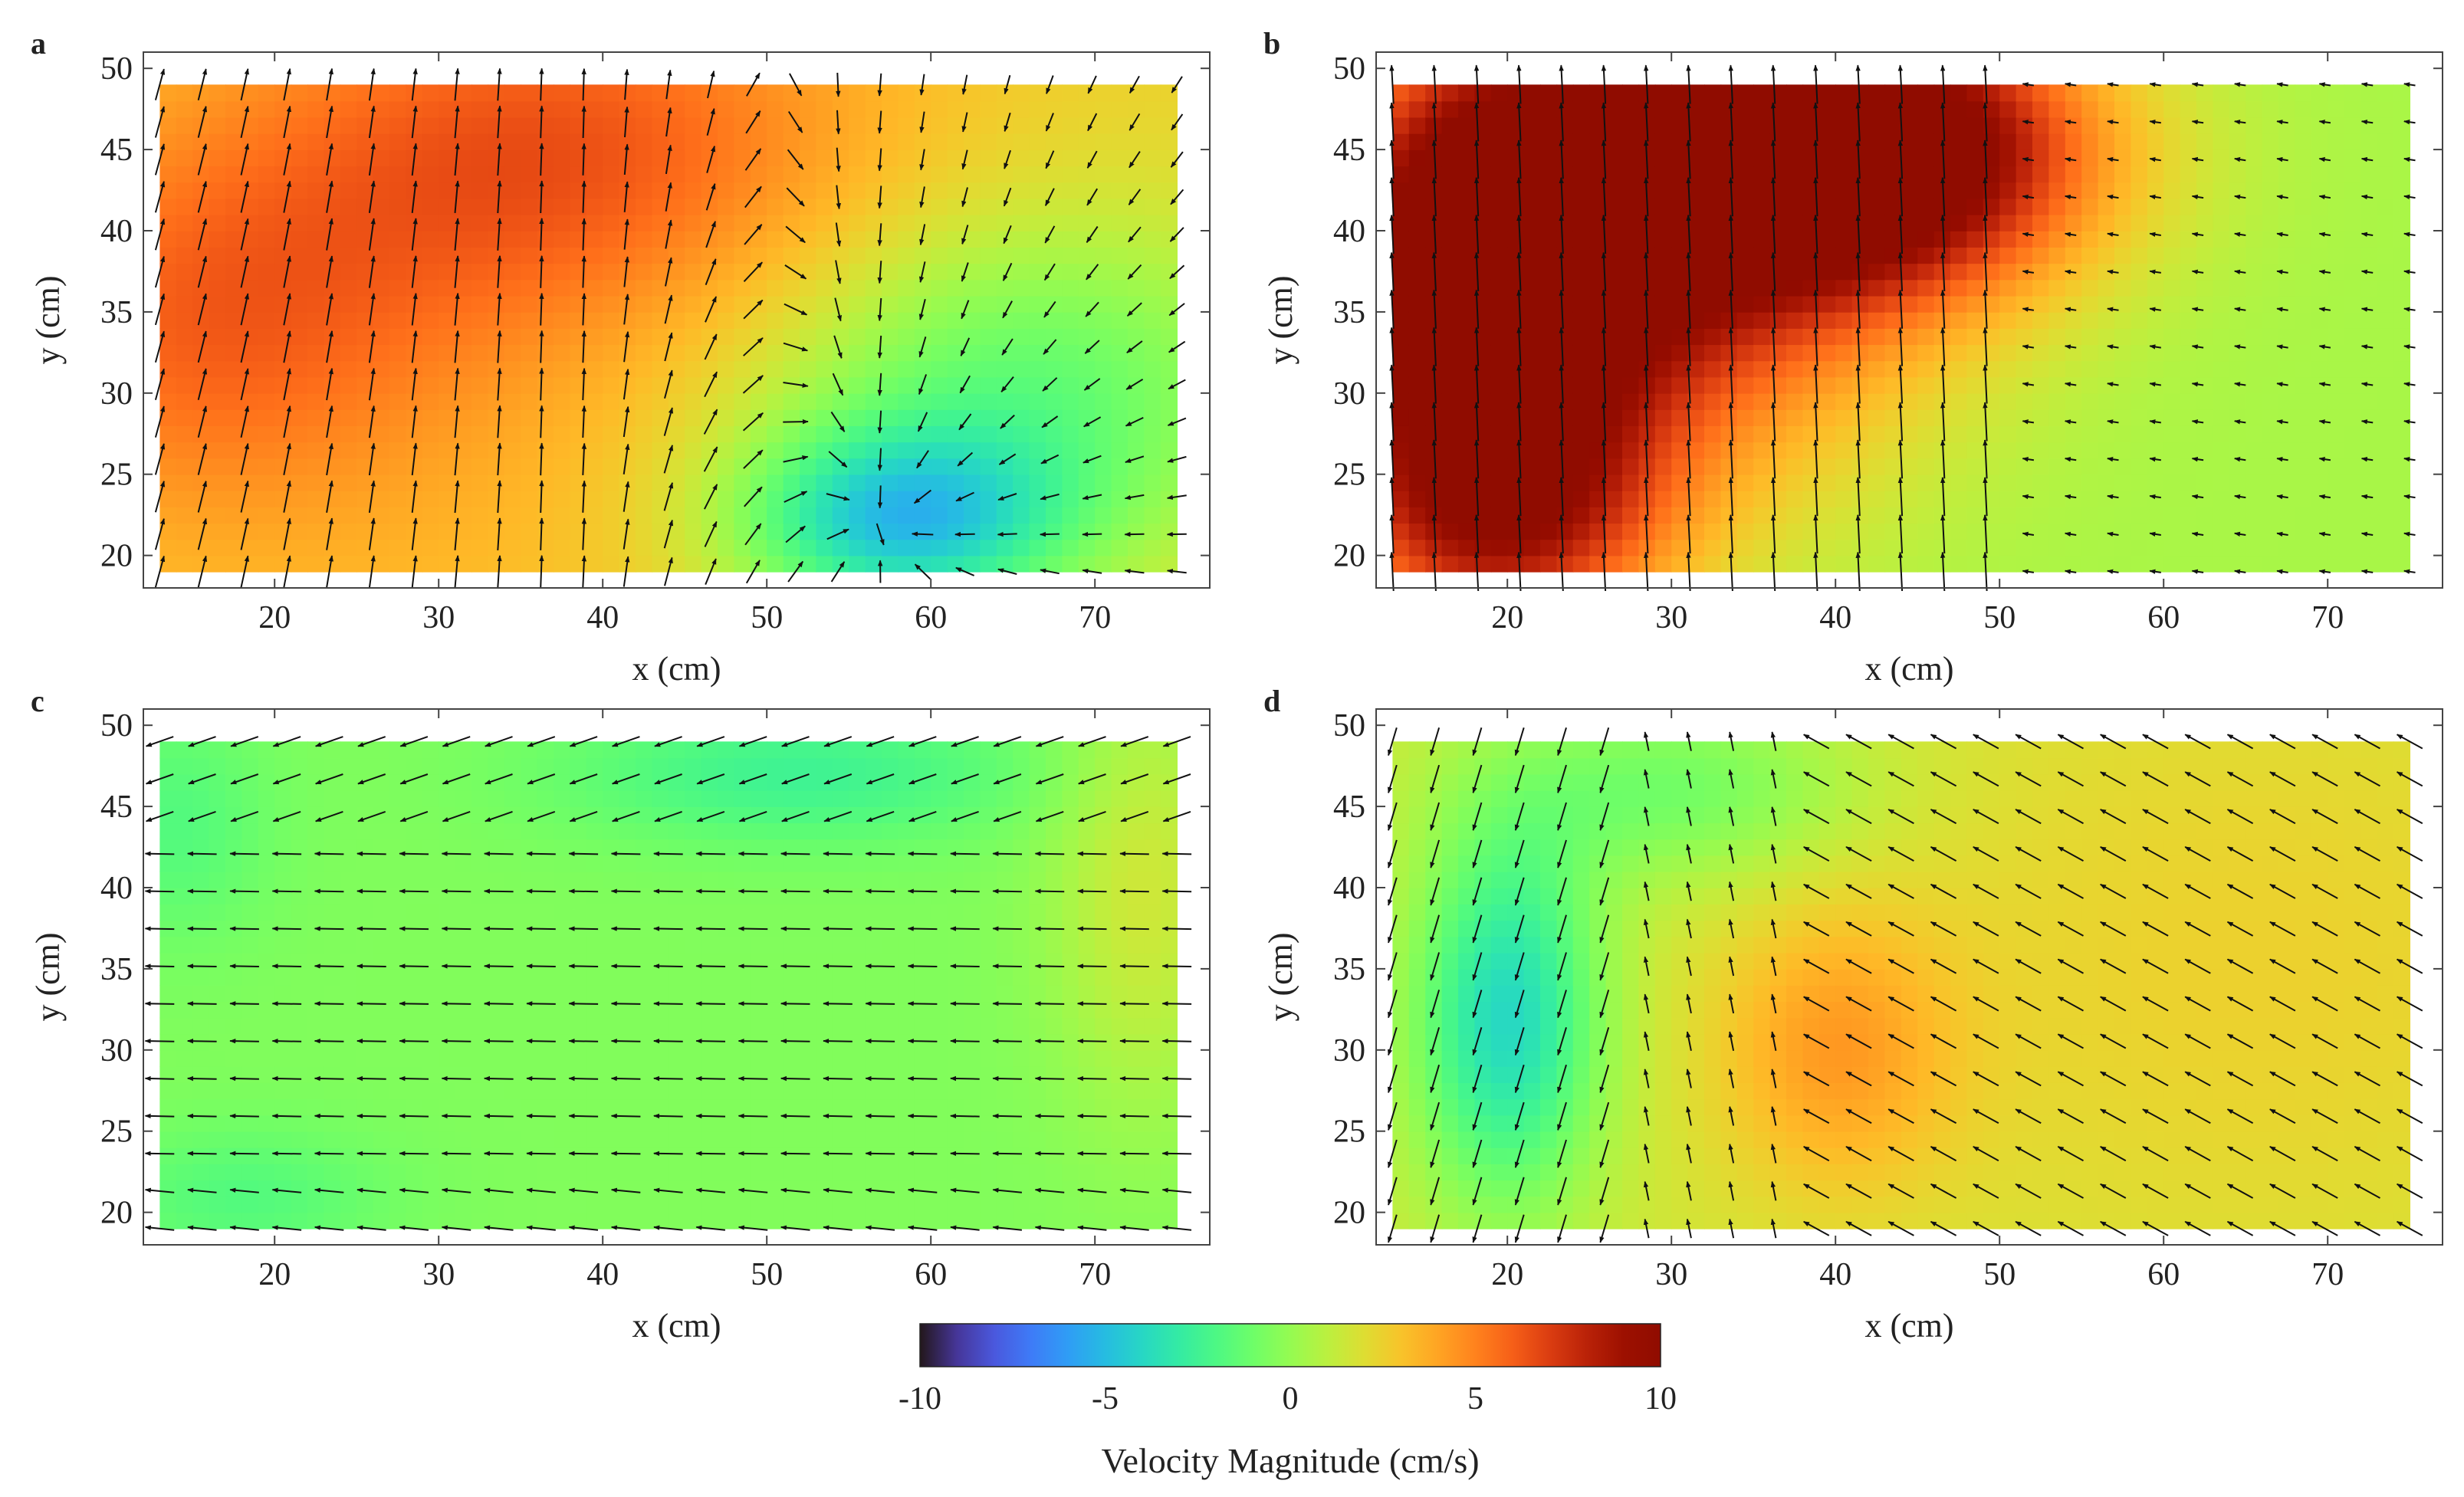 Image resolution: width=2464 pixels, height=1497 pixels. What do you see at coordinates (1271, 44) in the screenshot?
I see `panel-b-label: b` at bounding box center [1271, 44].